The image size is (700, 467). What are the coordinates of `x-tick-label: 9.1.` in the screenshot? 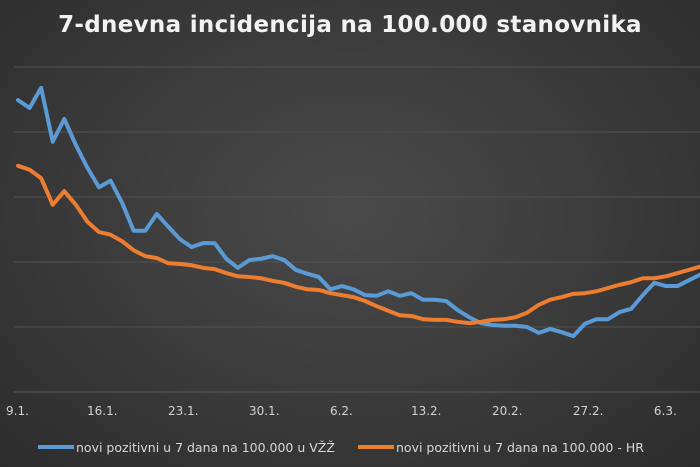 It's located at (17, 411).